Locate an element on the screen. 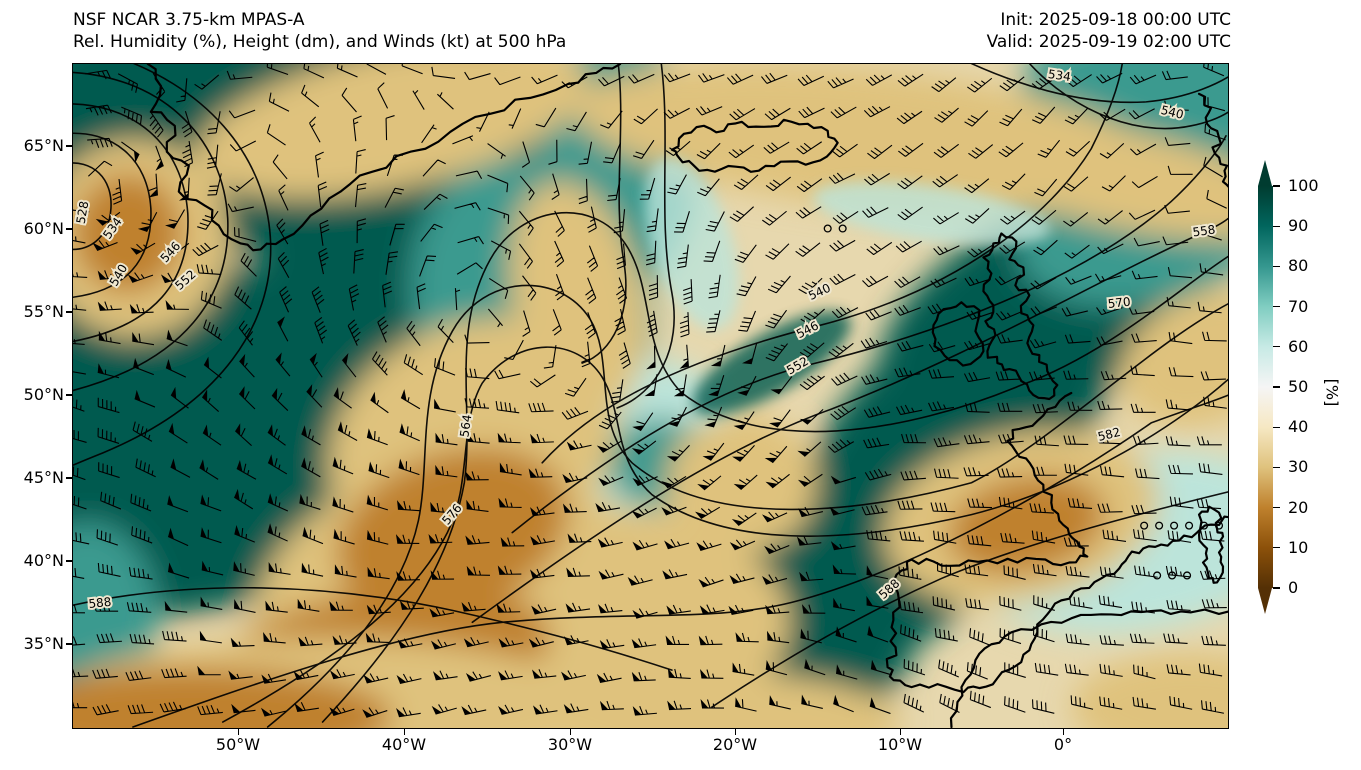 The image size is (1361, 770). chart-title: NSF NCAR 3.75-km MPAS-A is located at coordinates (189, 20).